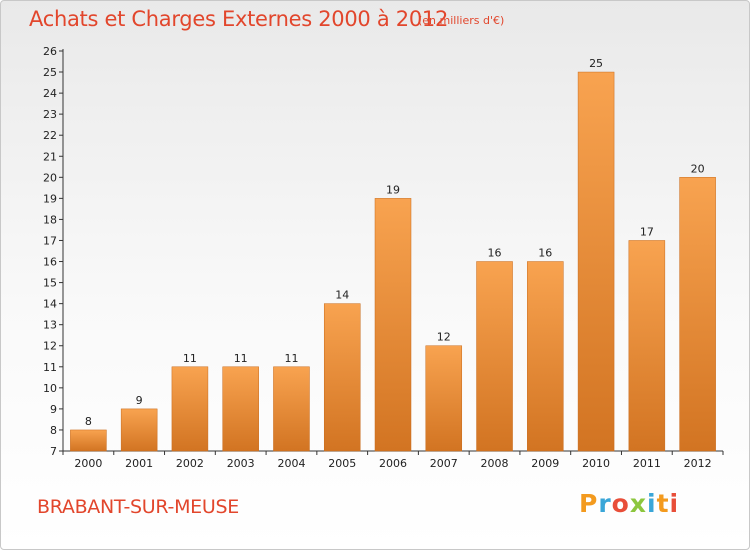 The image size is (750, 550). What do you see at coordinates (50, 135) in the screenshot?
I see `y-tick-label: 22` at bounding box center [50, 135].